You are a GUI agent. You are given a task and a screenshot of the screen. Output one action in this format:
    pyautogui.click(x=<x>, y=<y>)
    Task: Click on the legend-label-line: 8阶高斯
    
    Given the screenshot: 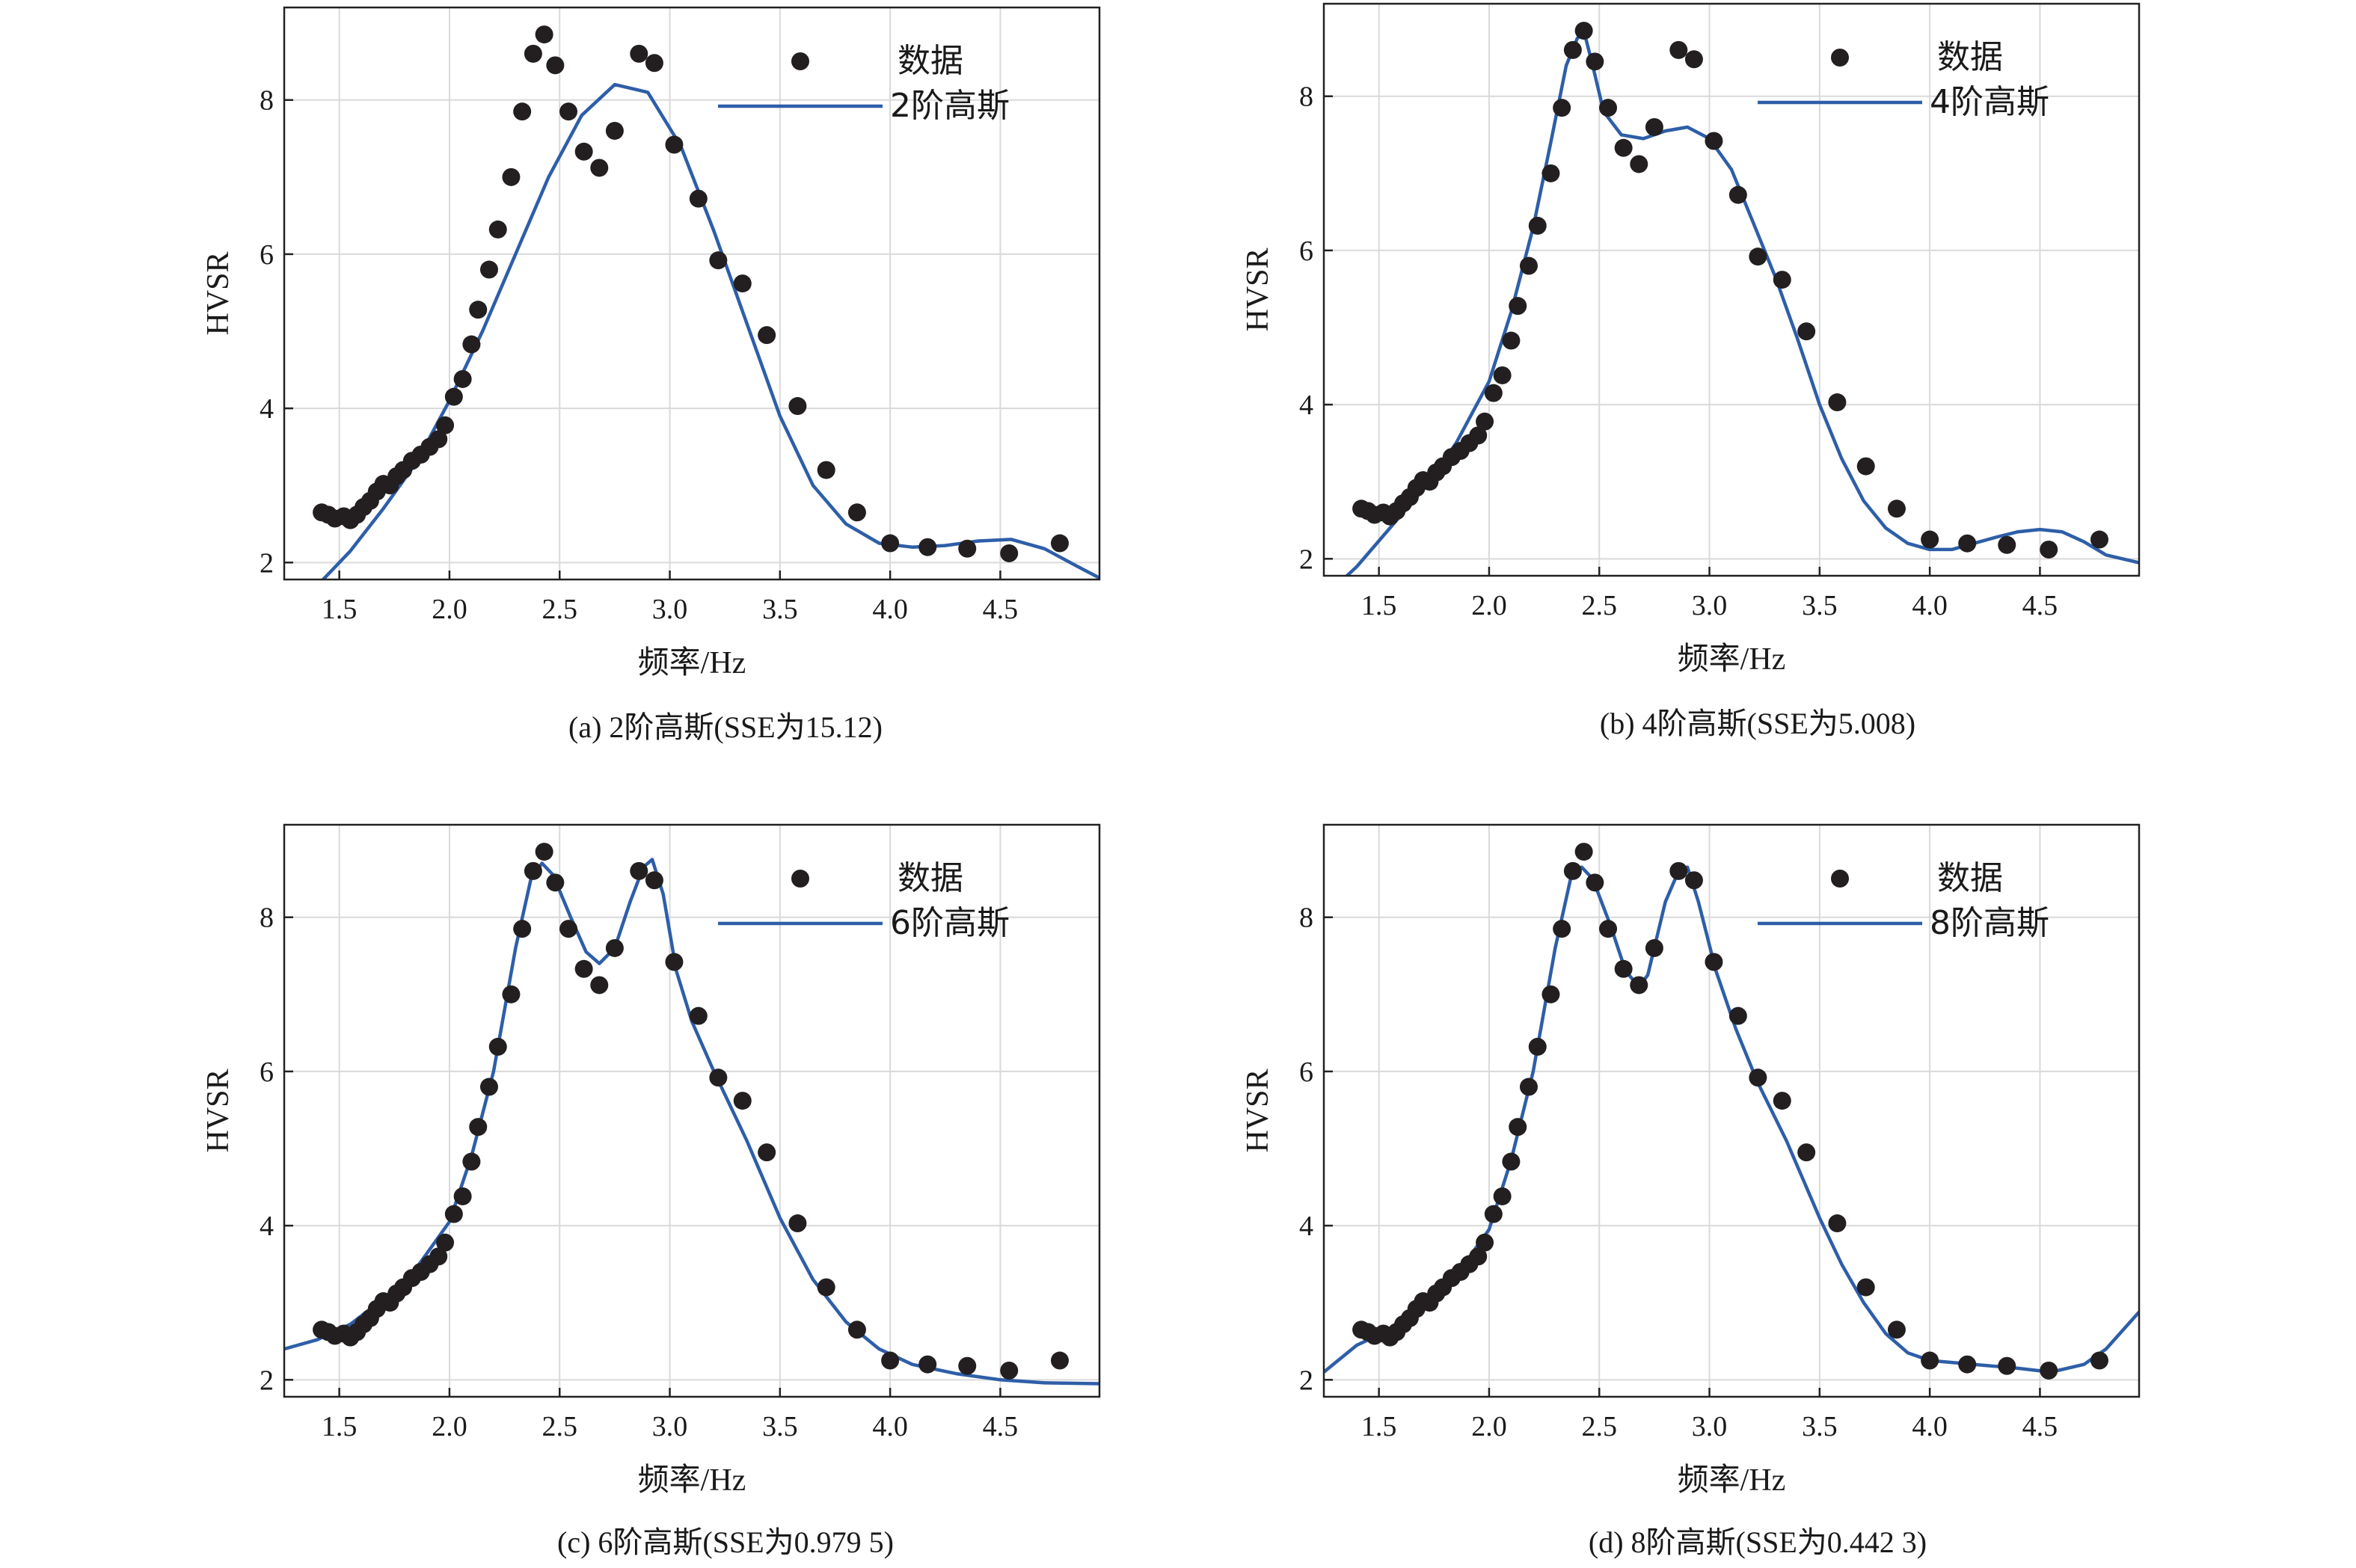 What is the action you would take?
    pyautogui.click(x=1989, y=923)
    